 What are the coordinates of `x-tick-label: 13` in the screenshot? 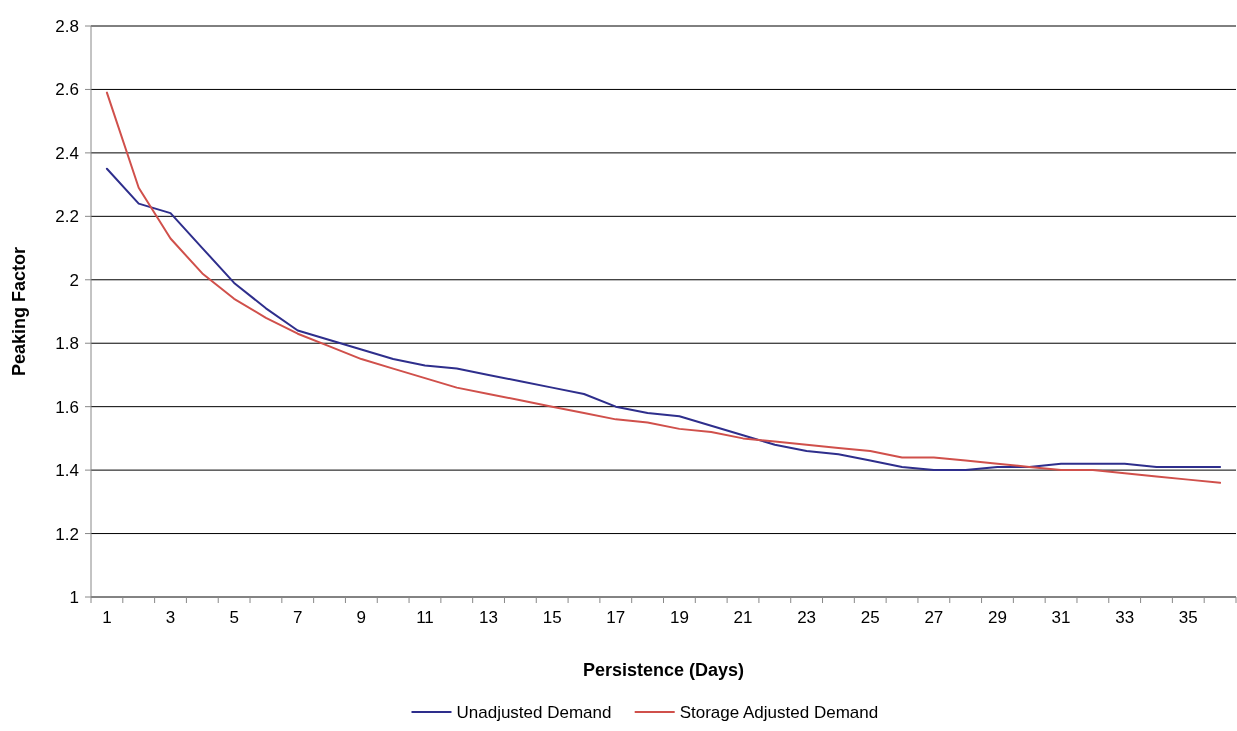 It's located at (489, 617).